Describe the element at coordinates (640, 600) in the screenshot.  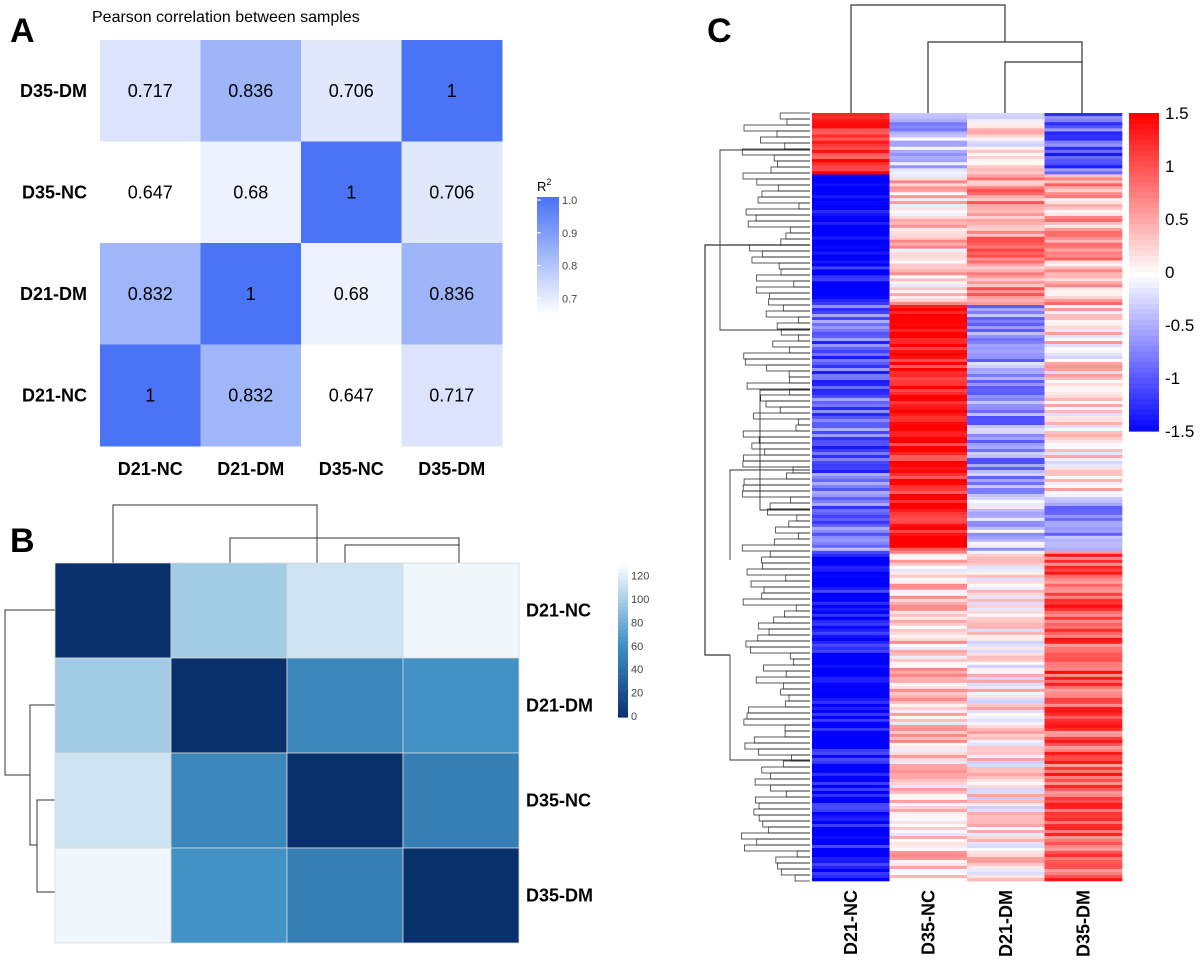
I see `panel-b-legend-tick-label: 100` at that location.